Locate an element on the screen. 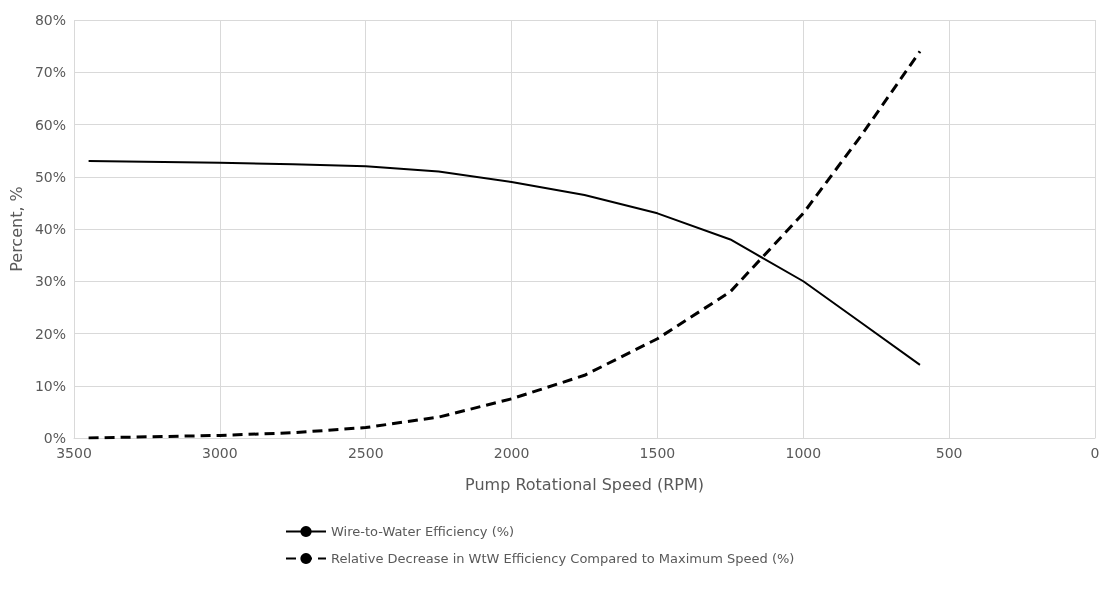 This screenshot has height=605, width=1107. x-tick-label: 1500 is located at coordinates (657, 453).